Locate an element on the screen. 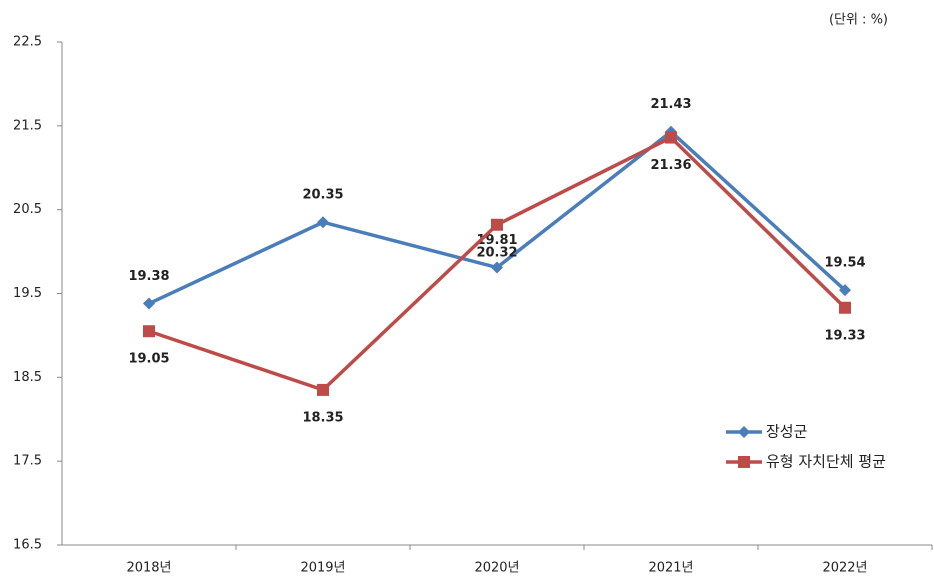 Image resolution: width=934 pixels, height=578 pixels. data-label: 19.38 is located at coordinates (148, 276).